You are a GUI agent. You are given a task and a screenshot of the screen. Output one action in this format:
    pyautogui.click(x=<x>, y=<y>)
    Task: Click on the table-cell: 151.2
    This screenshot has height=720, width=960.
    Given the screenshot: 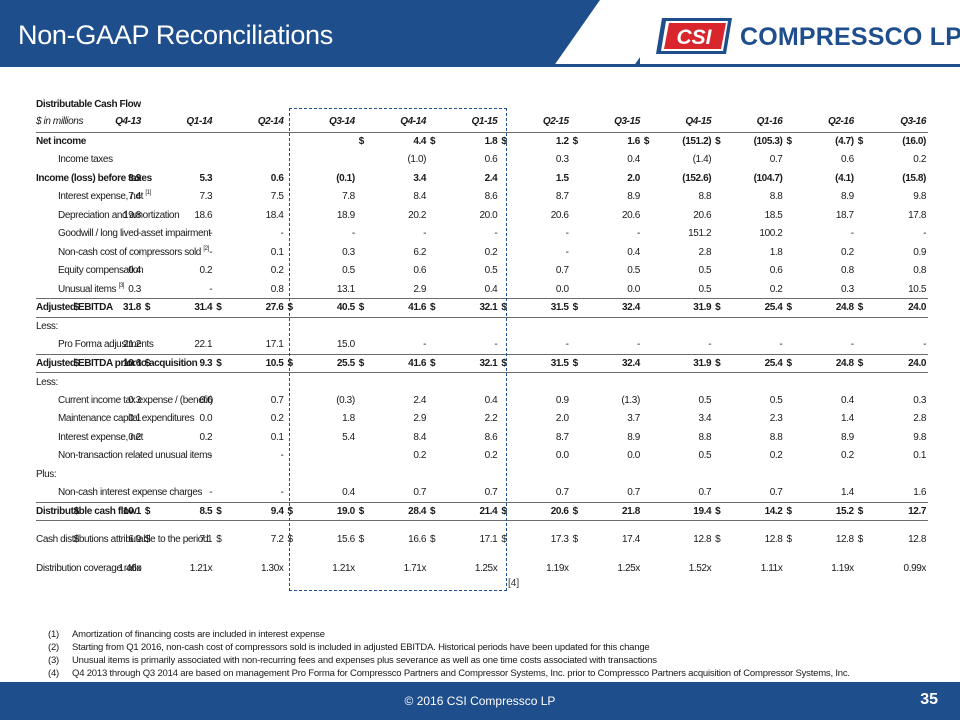 What is the action you would take?
    pyautogui.click(x=700, y=234)
    